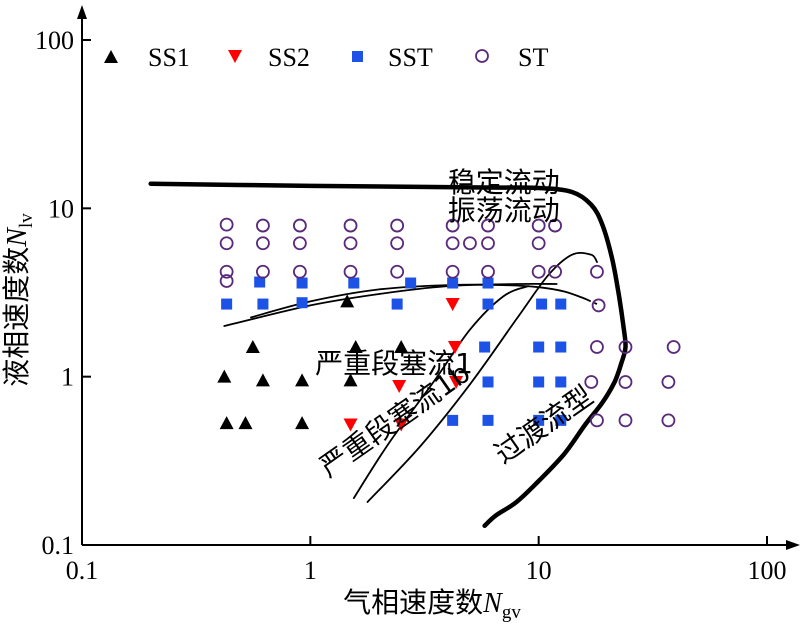 The height and width of the screenshot is (635, 800). What do you see at coordinates (410, 57) in the screenshot?
I see `legend-sst-label: SST` at bounding box center [410, 57].